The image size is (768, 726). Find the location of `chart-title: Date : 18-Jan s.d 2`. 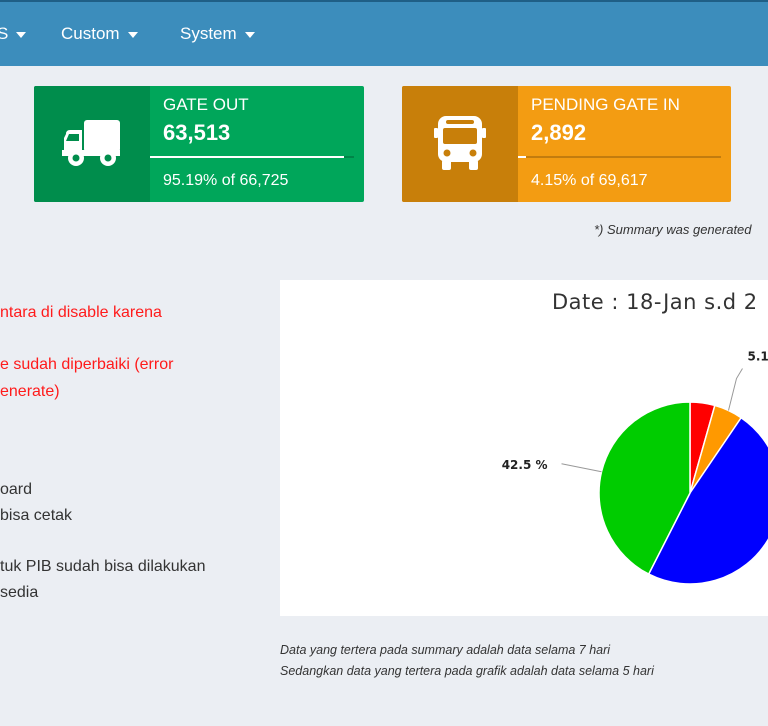

chart-title: Date : 18-Jan s.d 2 is located at coordinates (655, 302).